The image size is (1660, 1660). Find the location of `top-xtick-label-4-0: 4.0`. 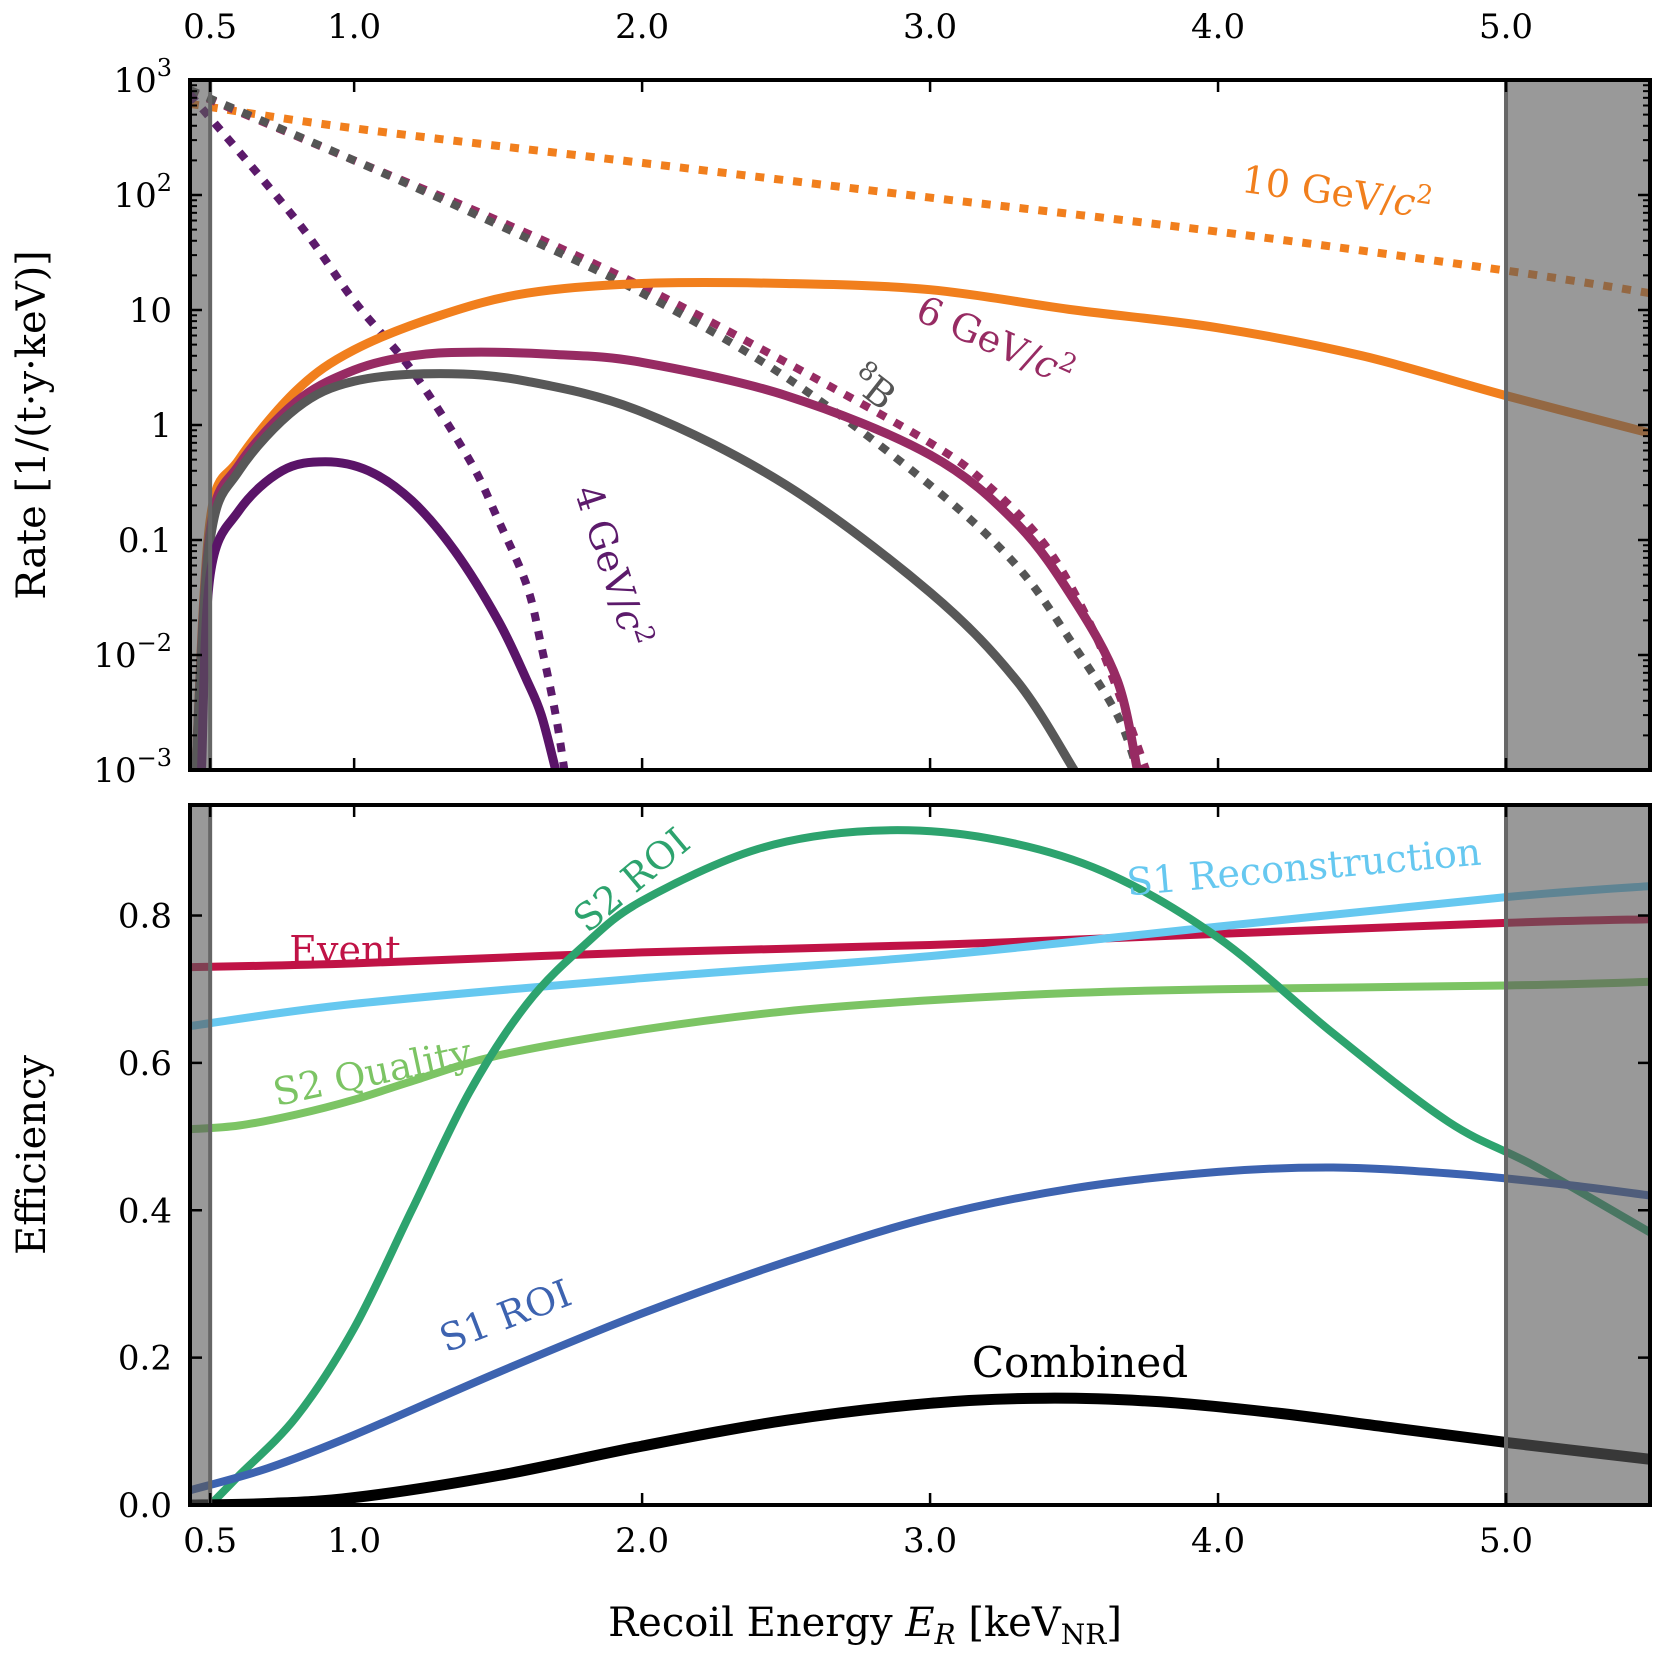

top-xtick-label-4-0: 4.0 is located at coordinates (1218, 27).